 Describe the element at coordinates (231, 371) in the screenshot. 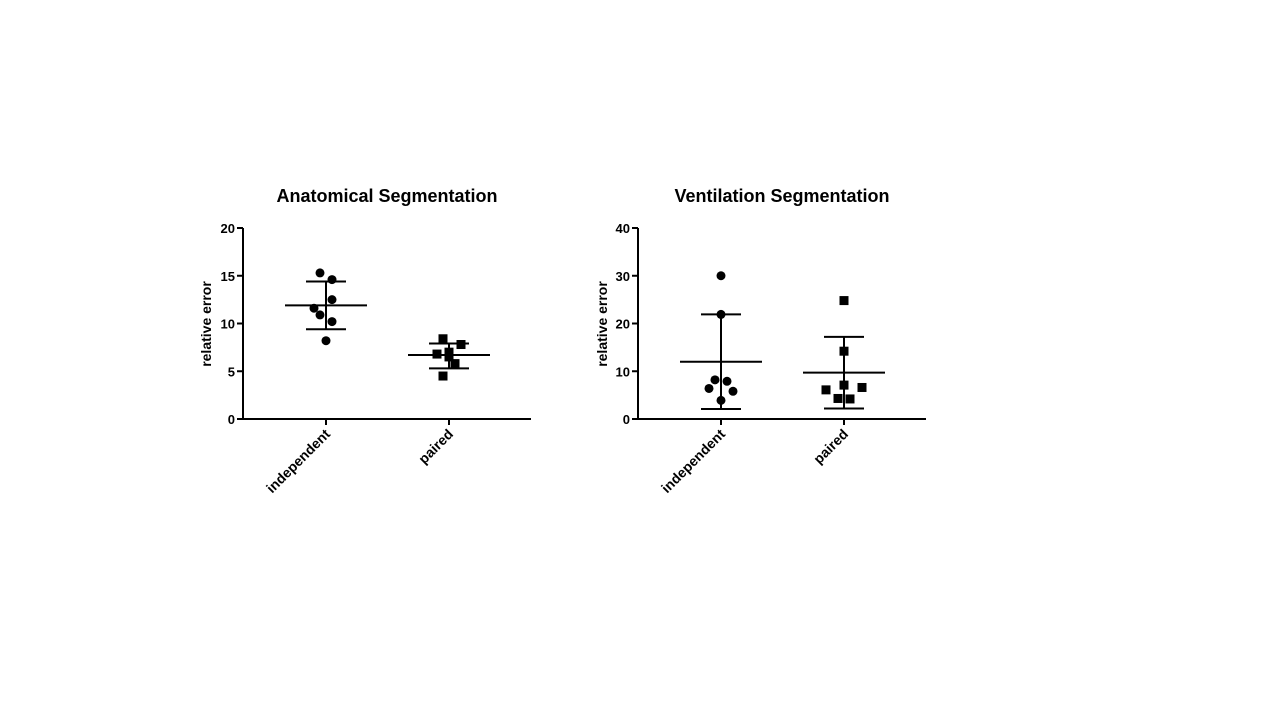

I see `y-tick-label: 5` at that location.